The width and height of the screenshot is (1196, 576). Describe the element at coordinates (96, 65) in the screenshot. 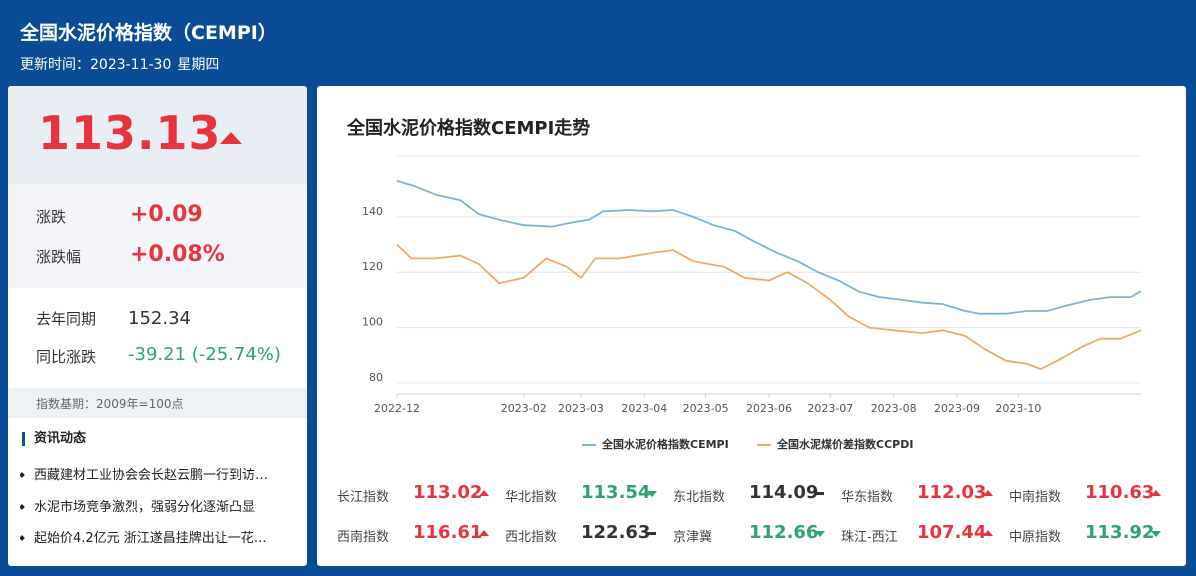

I see `update-time-date: 更新时间：2023-11-30` at that location.